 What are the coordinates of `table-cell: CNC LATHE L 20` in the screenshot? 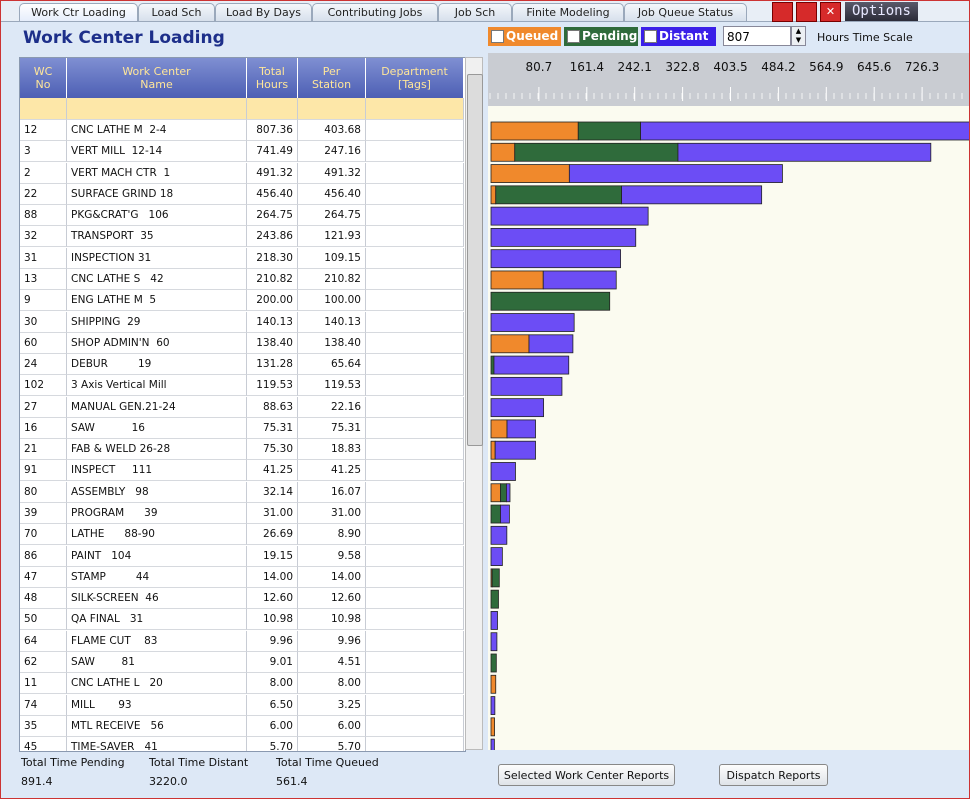 It's located at (157, 684).